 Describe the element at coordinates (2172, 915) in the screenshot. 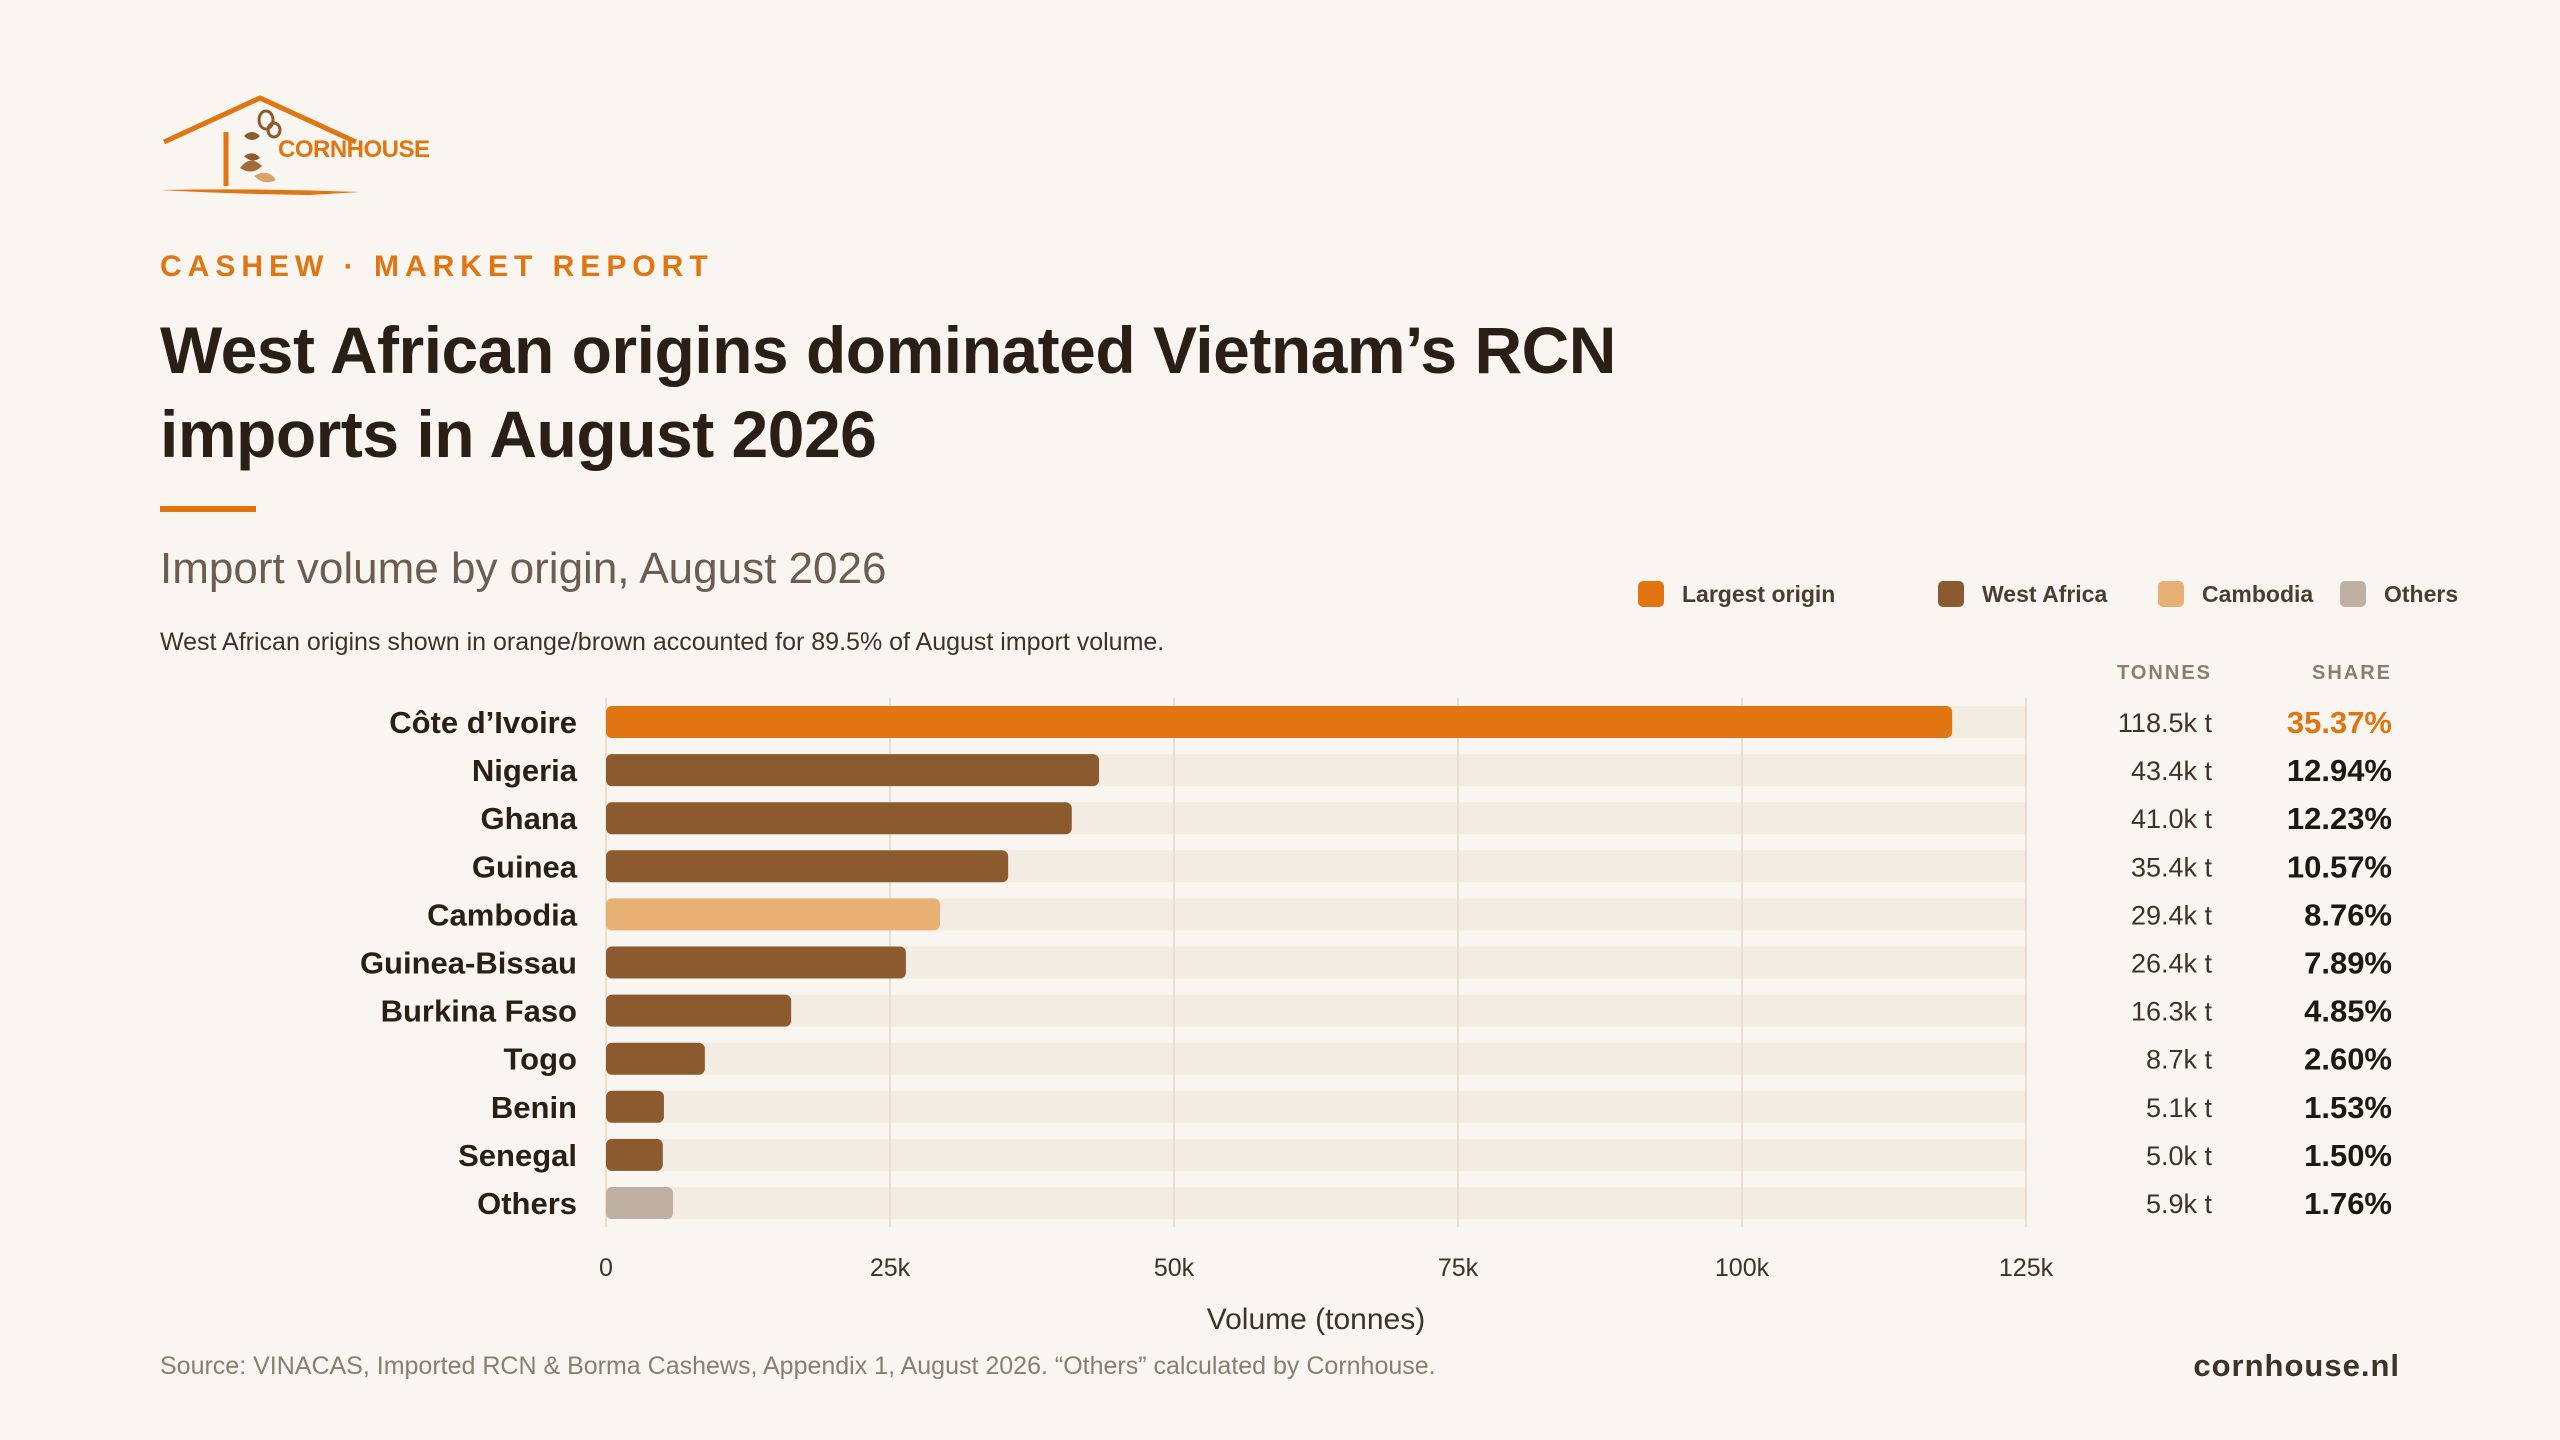

I see `tonnes-value: 29.4k t` at that location.